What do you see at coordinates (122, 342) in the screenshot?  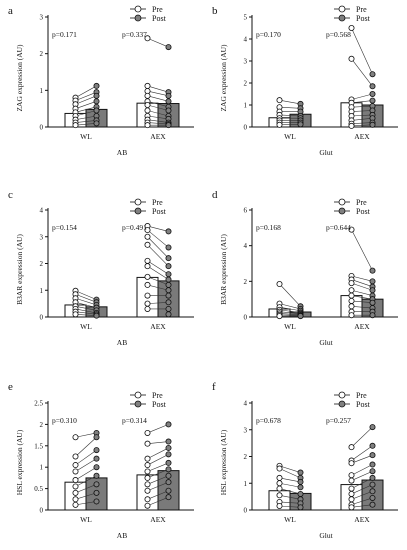 I see `x-axis-label: AB` at bounding box center [122, 342].